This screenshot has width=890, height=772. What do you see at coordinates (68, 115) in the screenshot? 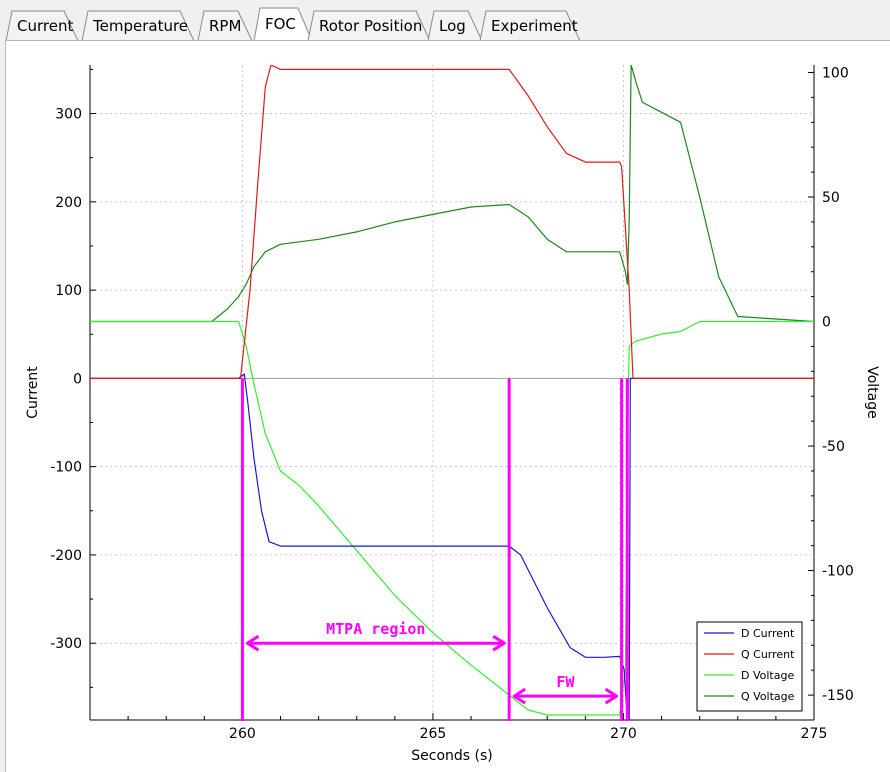
I see `y-left-tick-label: 300` at bounding box center [68, 115].